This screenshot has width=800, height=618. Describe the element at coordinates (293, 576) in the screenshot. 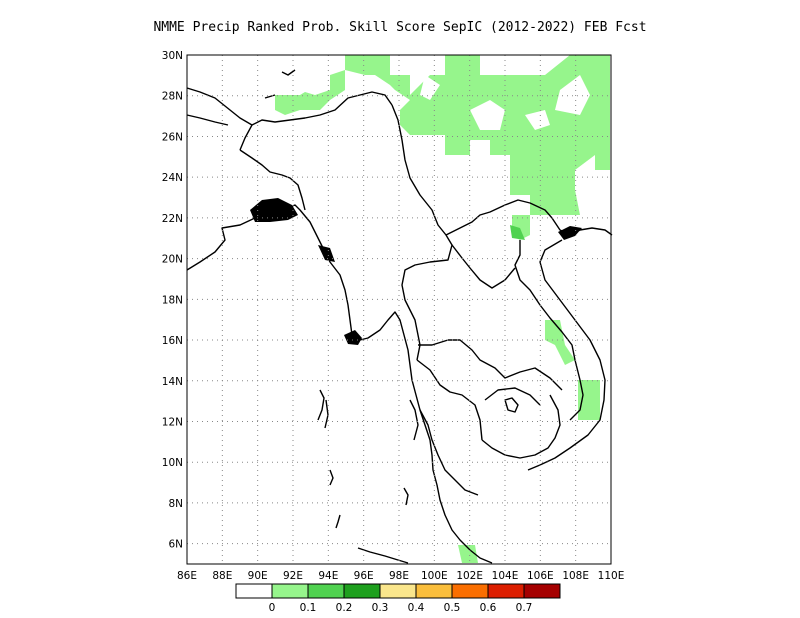

I see `lon-tick-label: 92E` at that location.